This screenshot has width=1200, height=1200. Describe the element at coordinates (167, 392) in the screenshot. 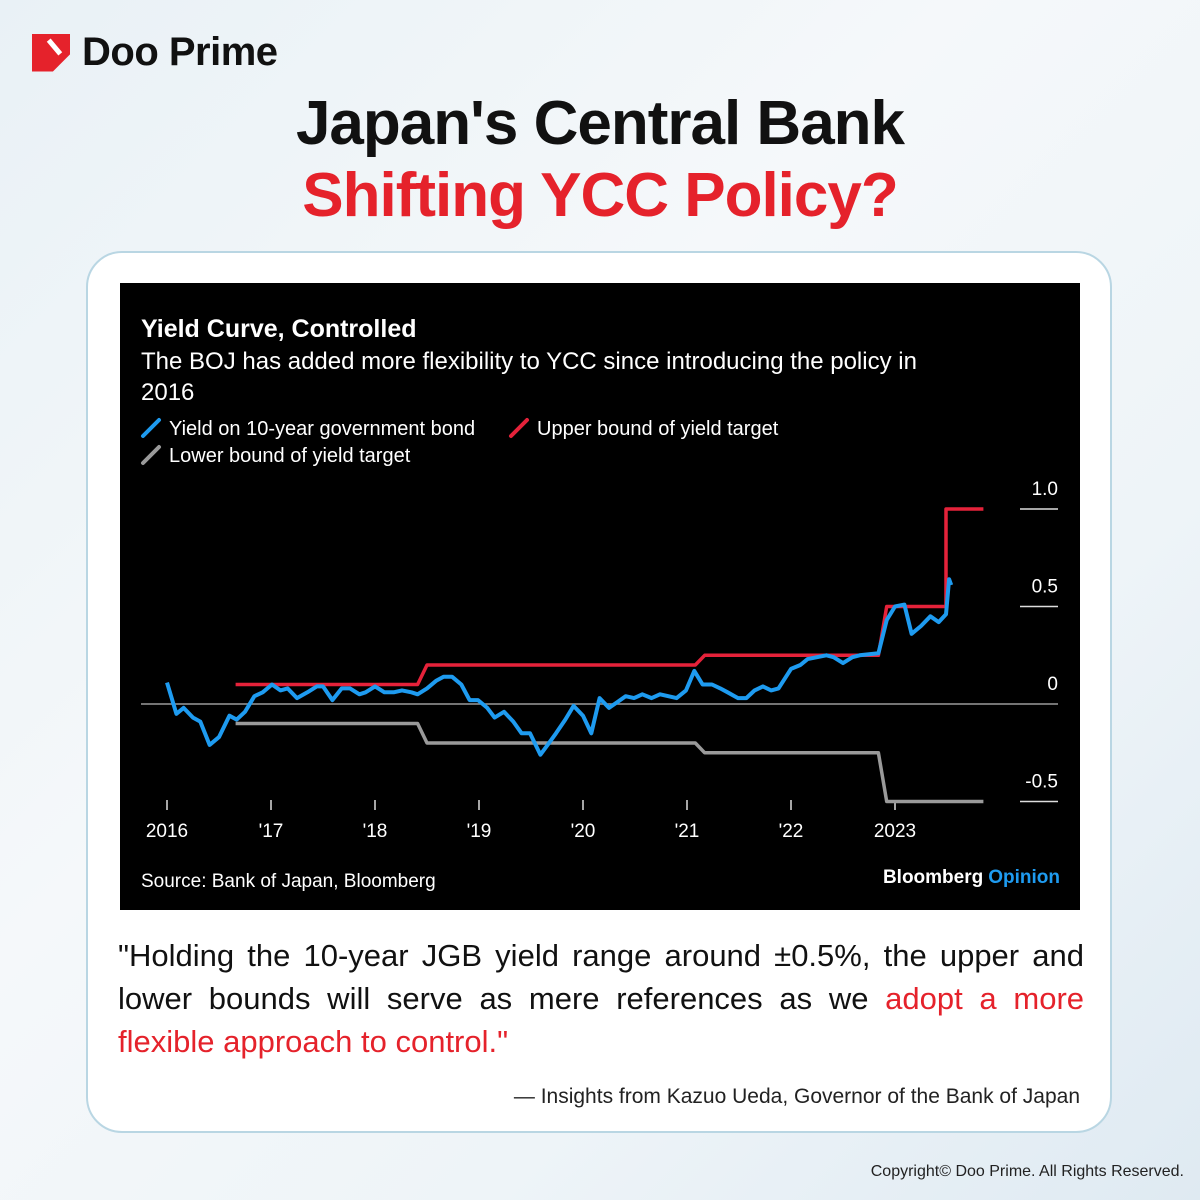

I see `chart-subtitle-2: 2016` at that location.